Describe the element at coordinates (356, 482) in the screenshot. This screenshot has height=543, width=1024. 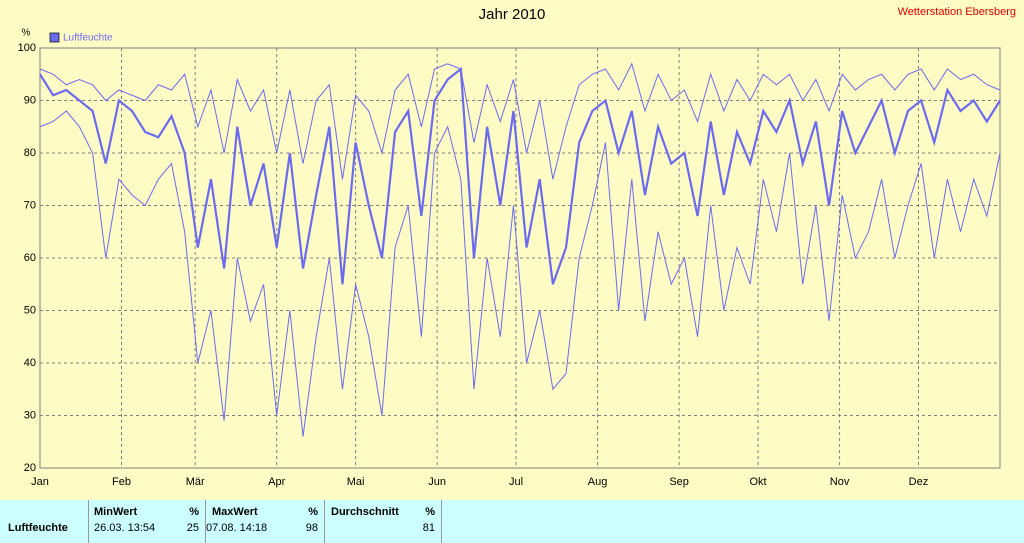
I see `x-tick-label: Mai` at that location.